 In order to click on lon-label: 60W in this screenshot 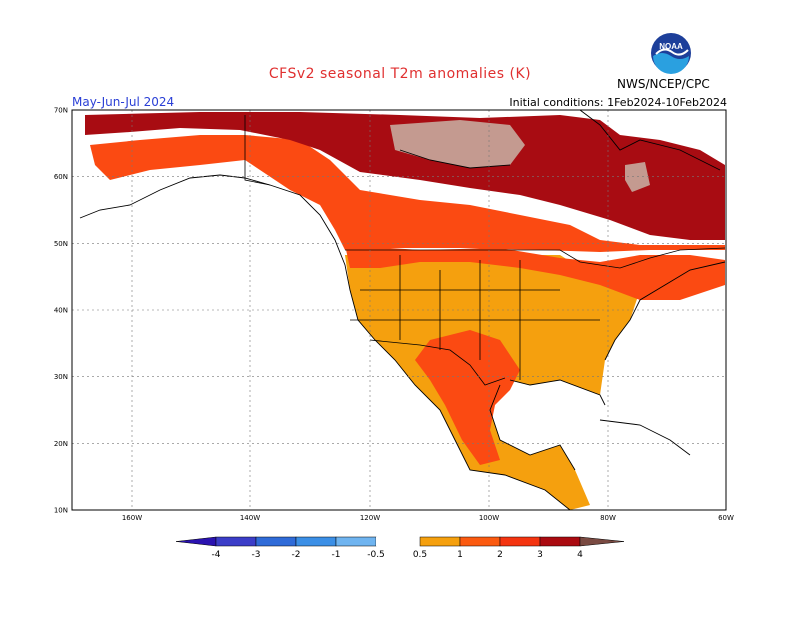, I will do `click(726, 518)`.